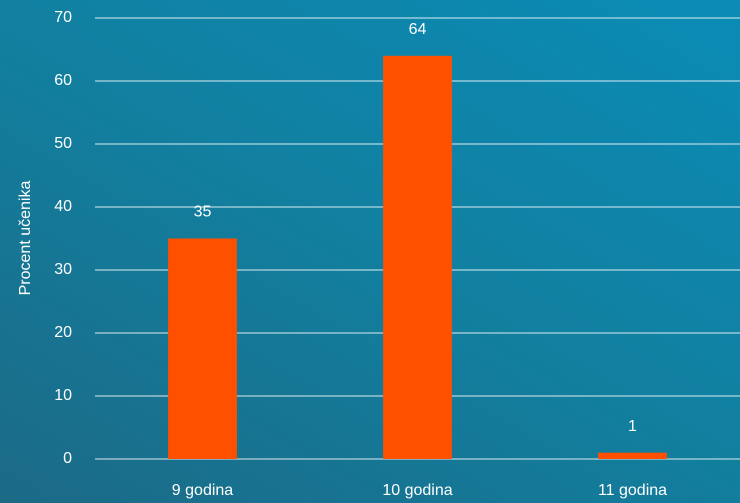  Describe the element at coordinates (63, 395) in the screenshot. I see `y-tick-label: 10` at that location.